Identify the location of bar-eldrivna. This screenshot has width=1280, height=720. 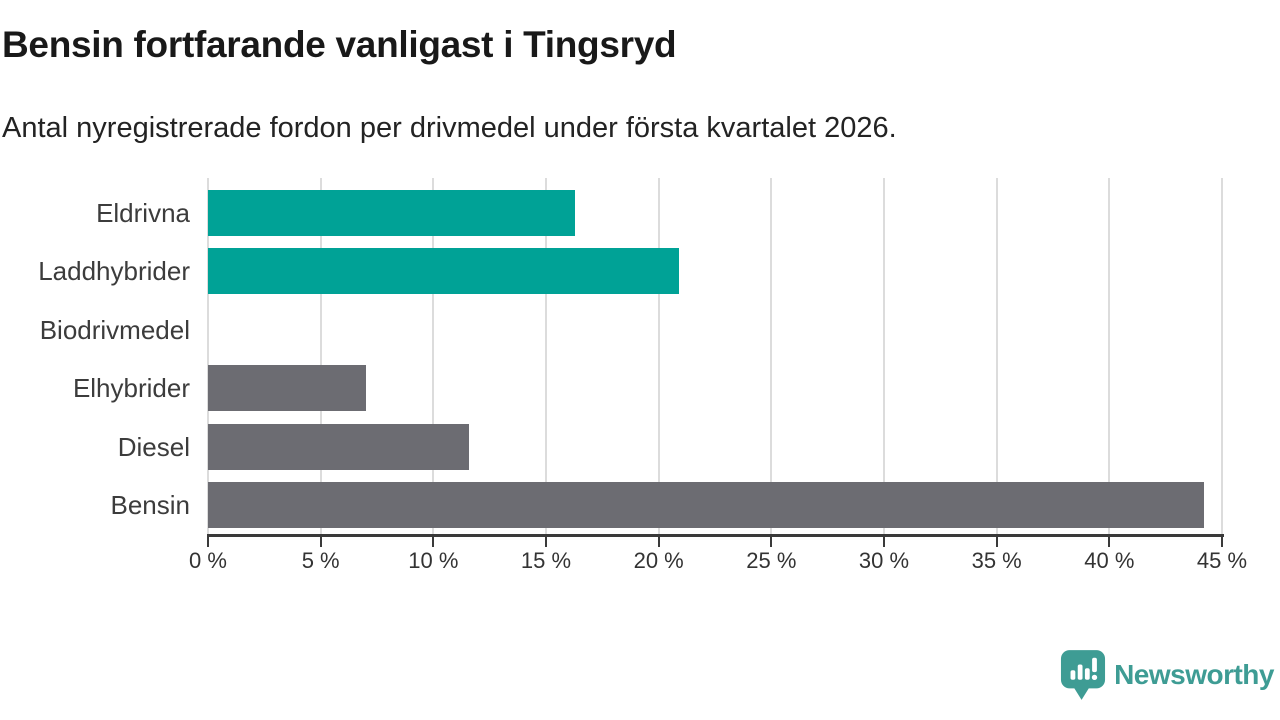
(392, 213).